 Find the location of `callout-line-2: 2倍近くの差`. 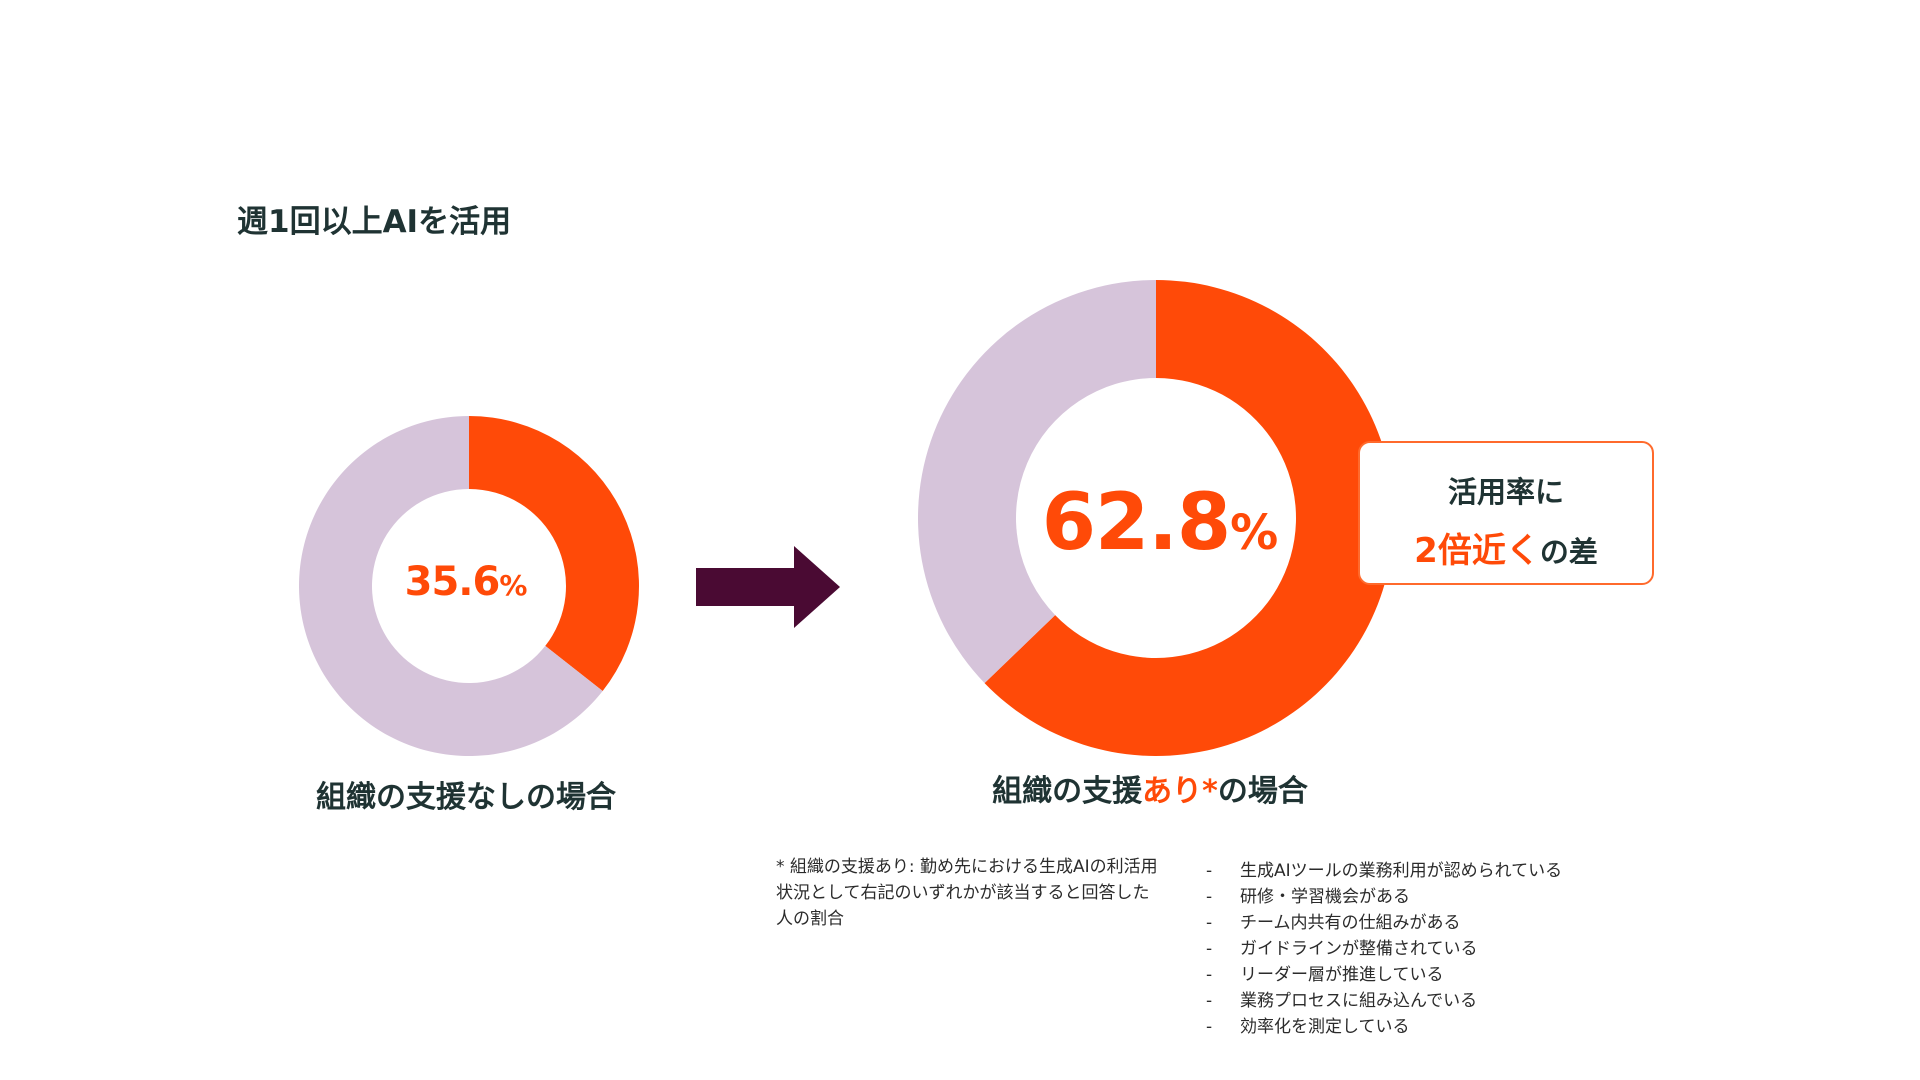

callout-line-2: 2倍近くの差 is located at coordinates (1506, 547).